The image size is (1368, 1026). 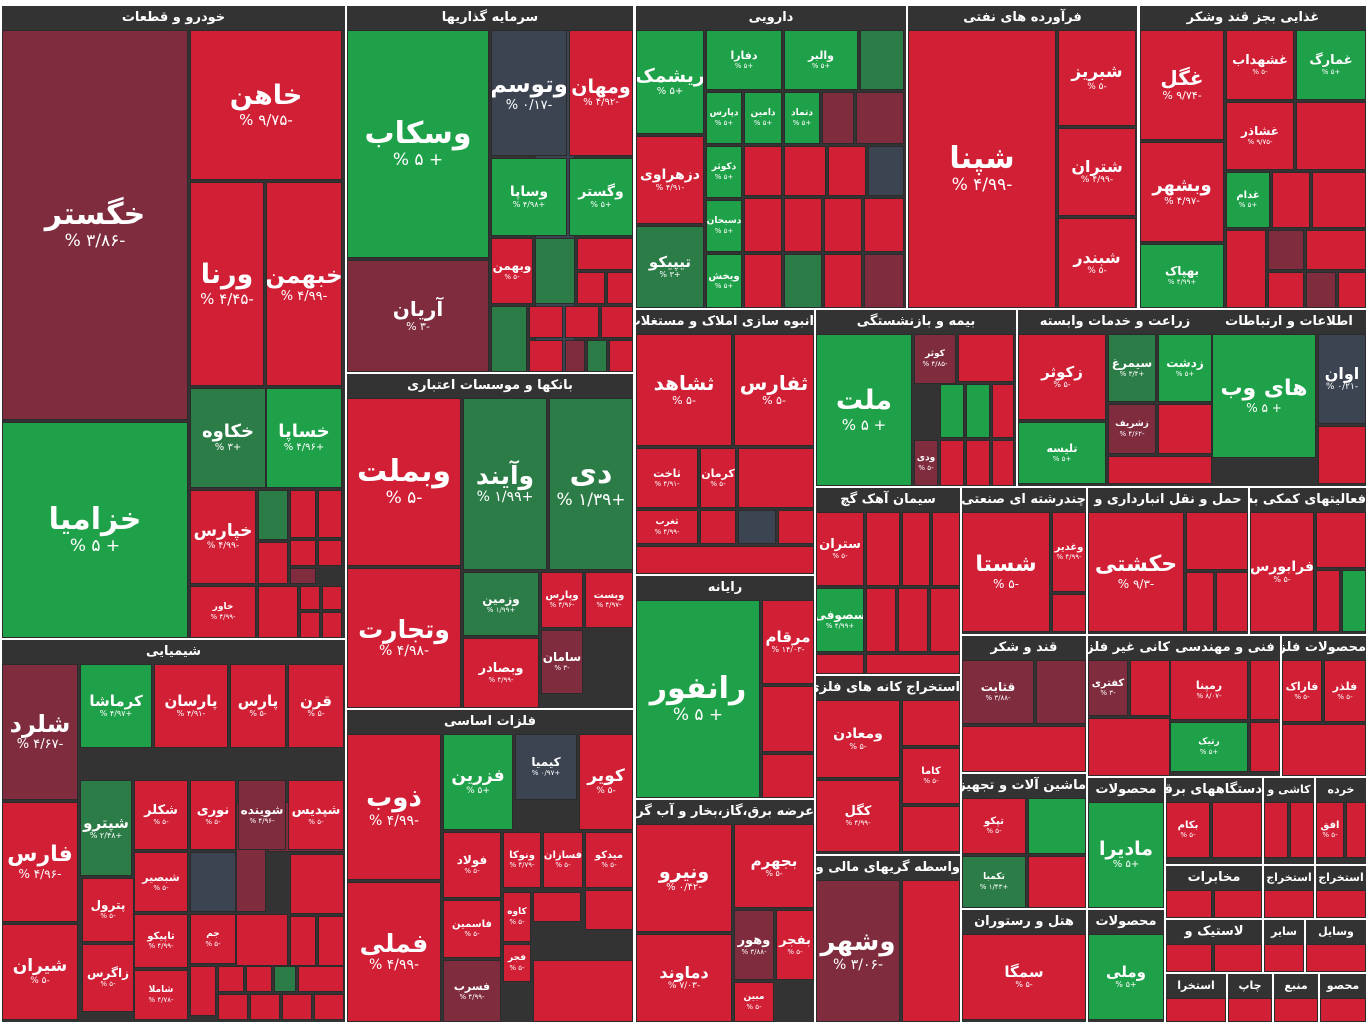 What do you see at coordinates (670, 82) in the screenshot?
I see `stock-tile: ریشمک +۵ %` at bounding box center [670, 82].